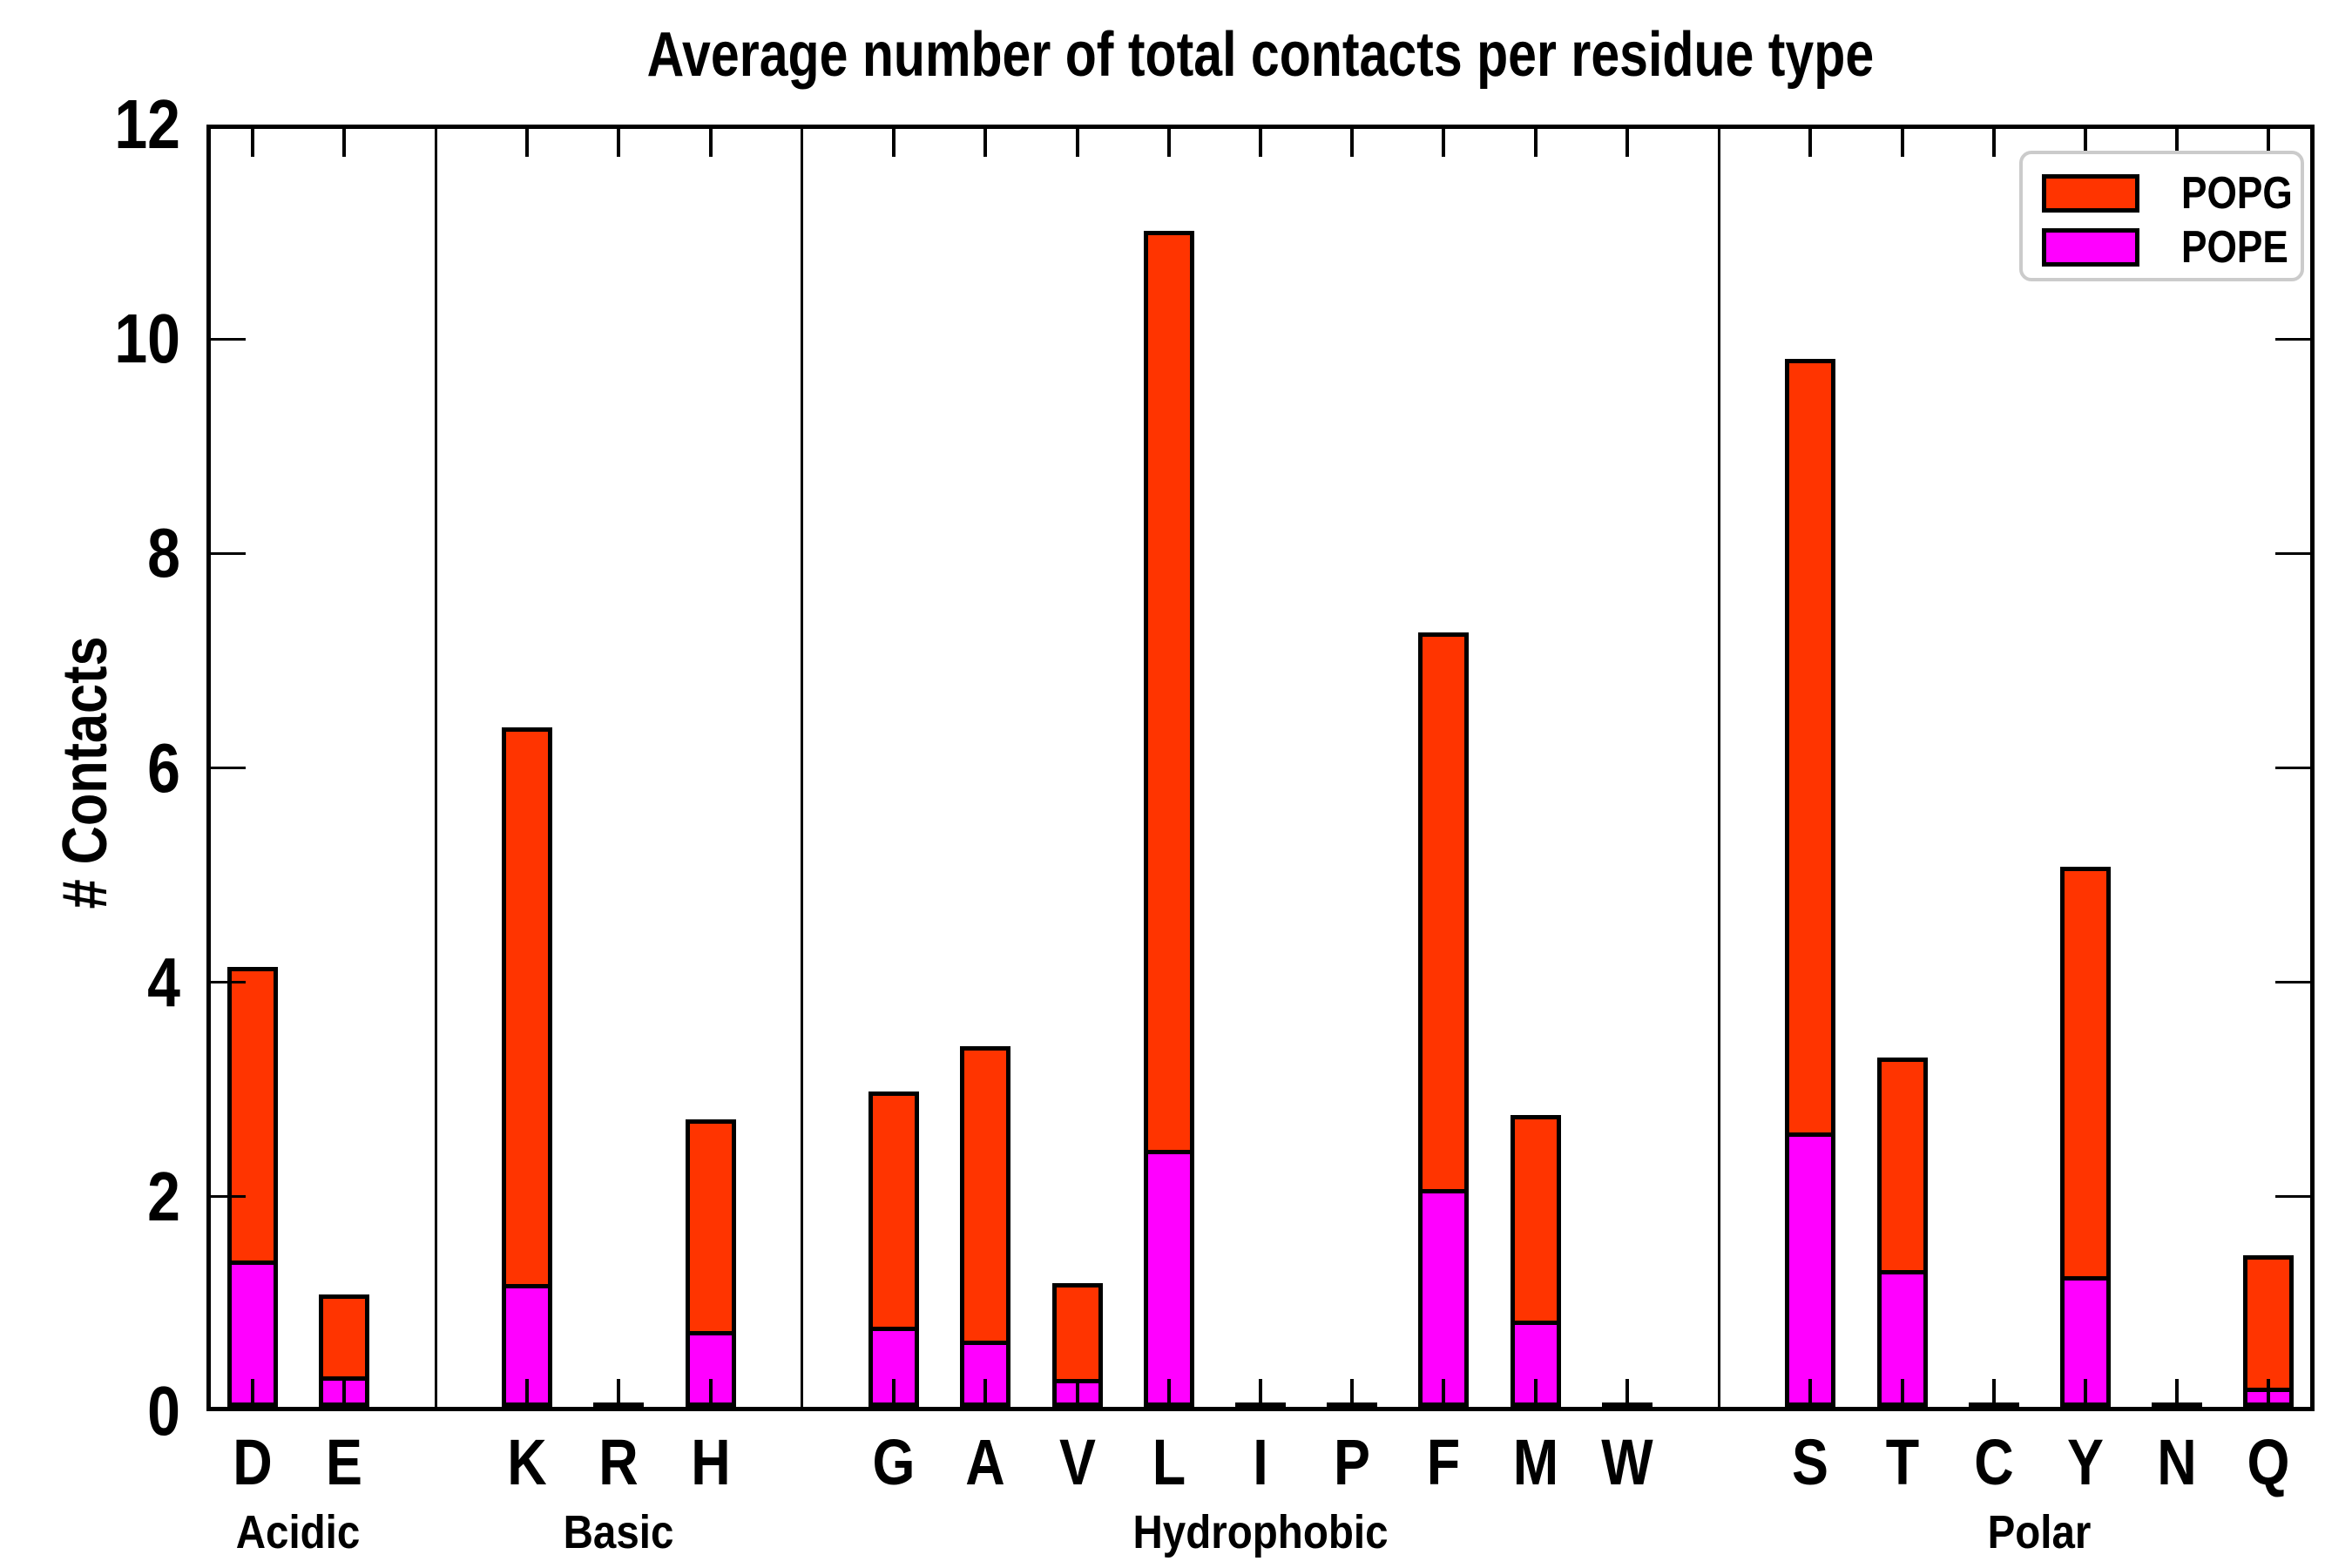  I want to click on x-tick-top-Y, so click(2085, 143).